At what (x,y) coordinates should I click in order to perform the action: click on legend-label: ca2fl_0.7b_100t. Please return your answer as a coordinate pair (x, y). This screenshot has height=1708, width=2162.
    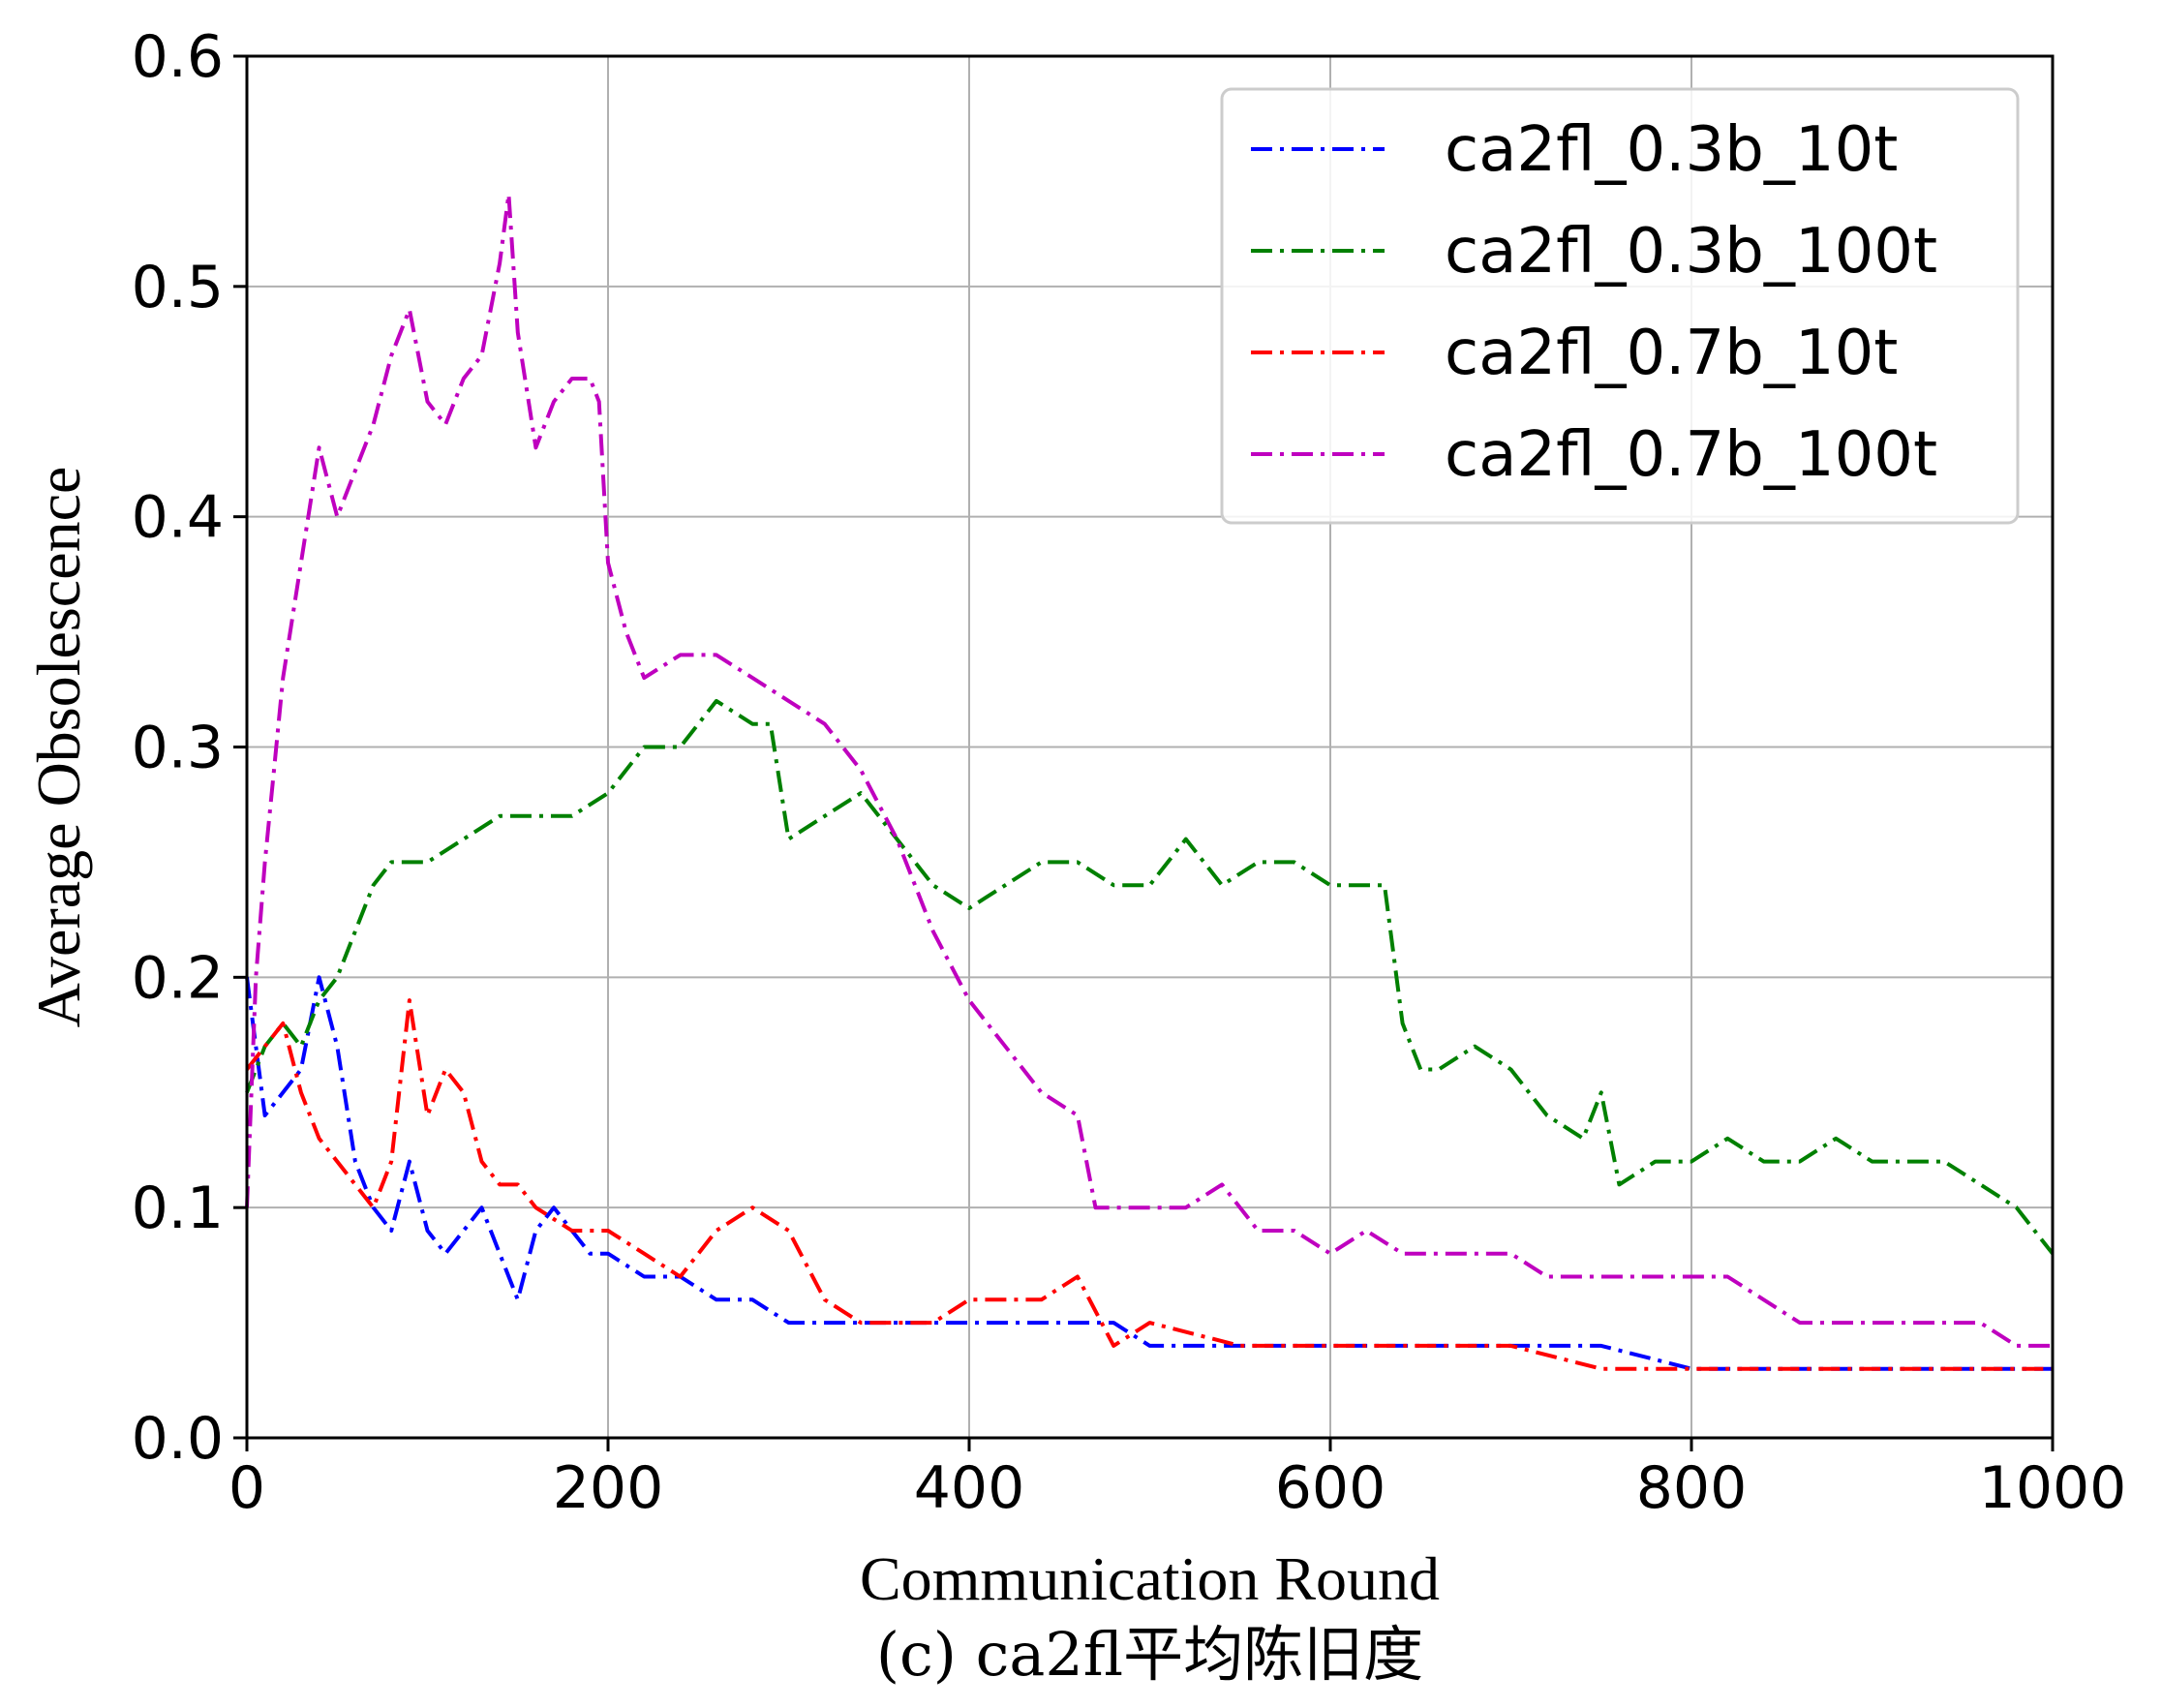
    Looking at the image, I should click on (1691, 455).